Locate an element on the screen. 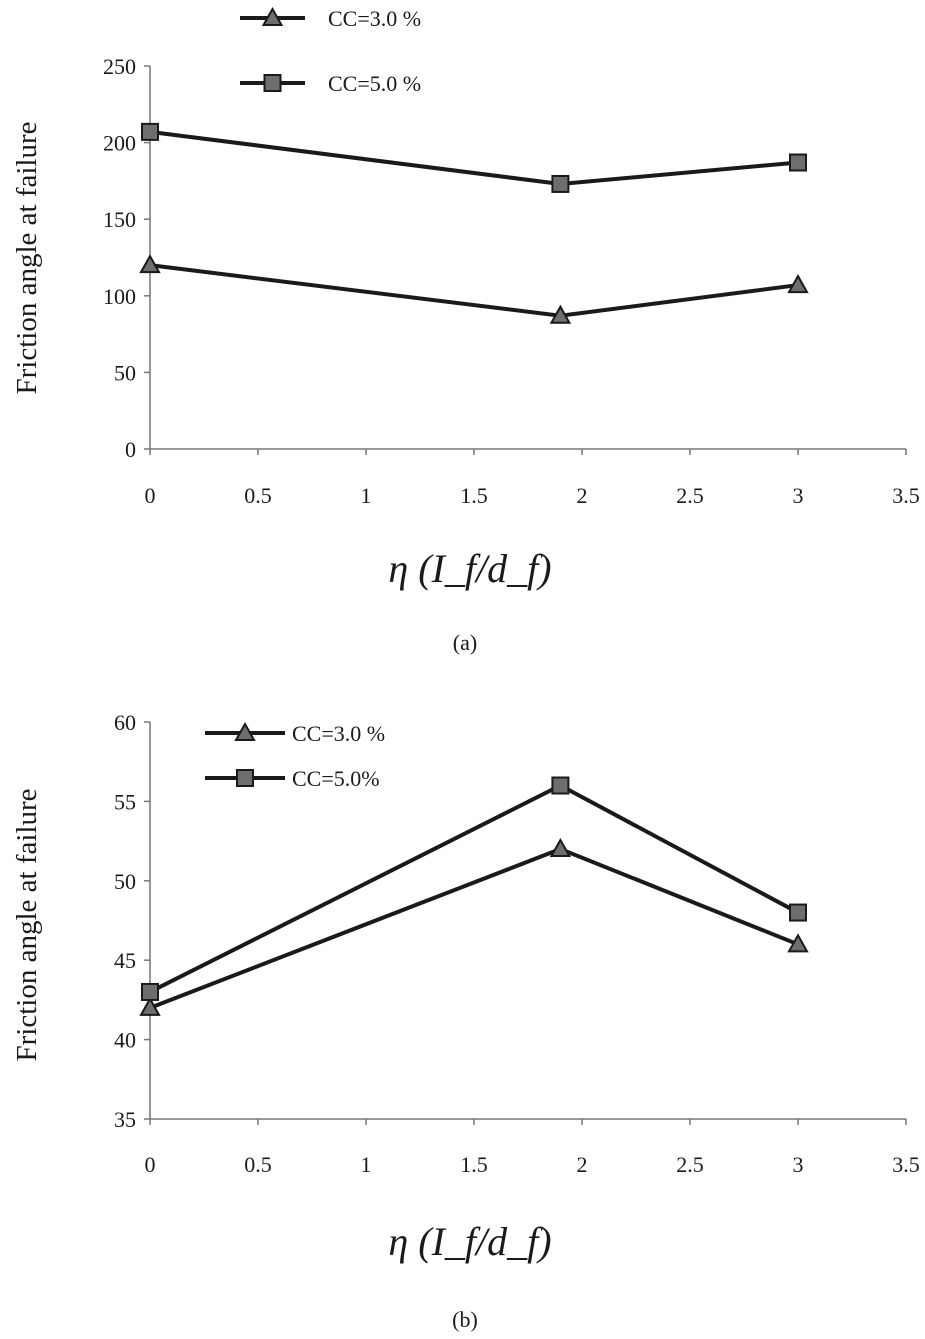  figure-caption: (b) is located at coordinates (465, 1319).